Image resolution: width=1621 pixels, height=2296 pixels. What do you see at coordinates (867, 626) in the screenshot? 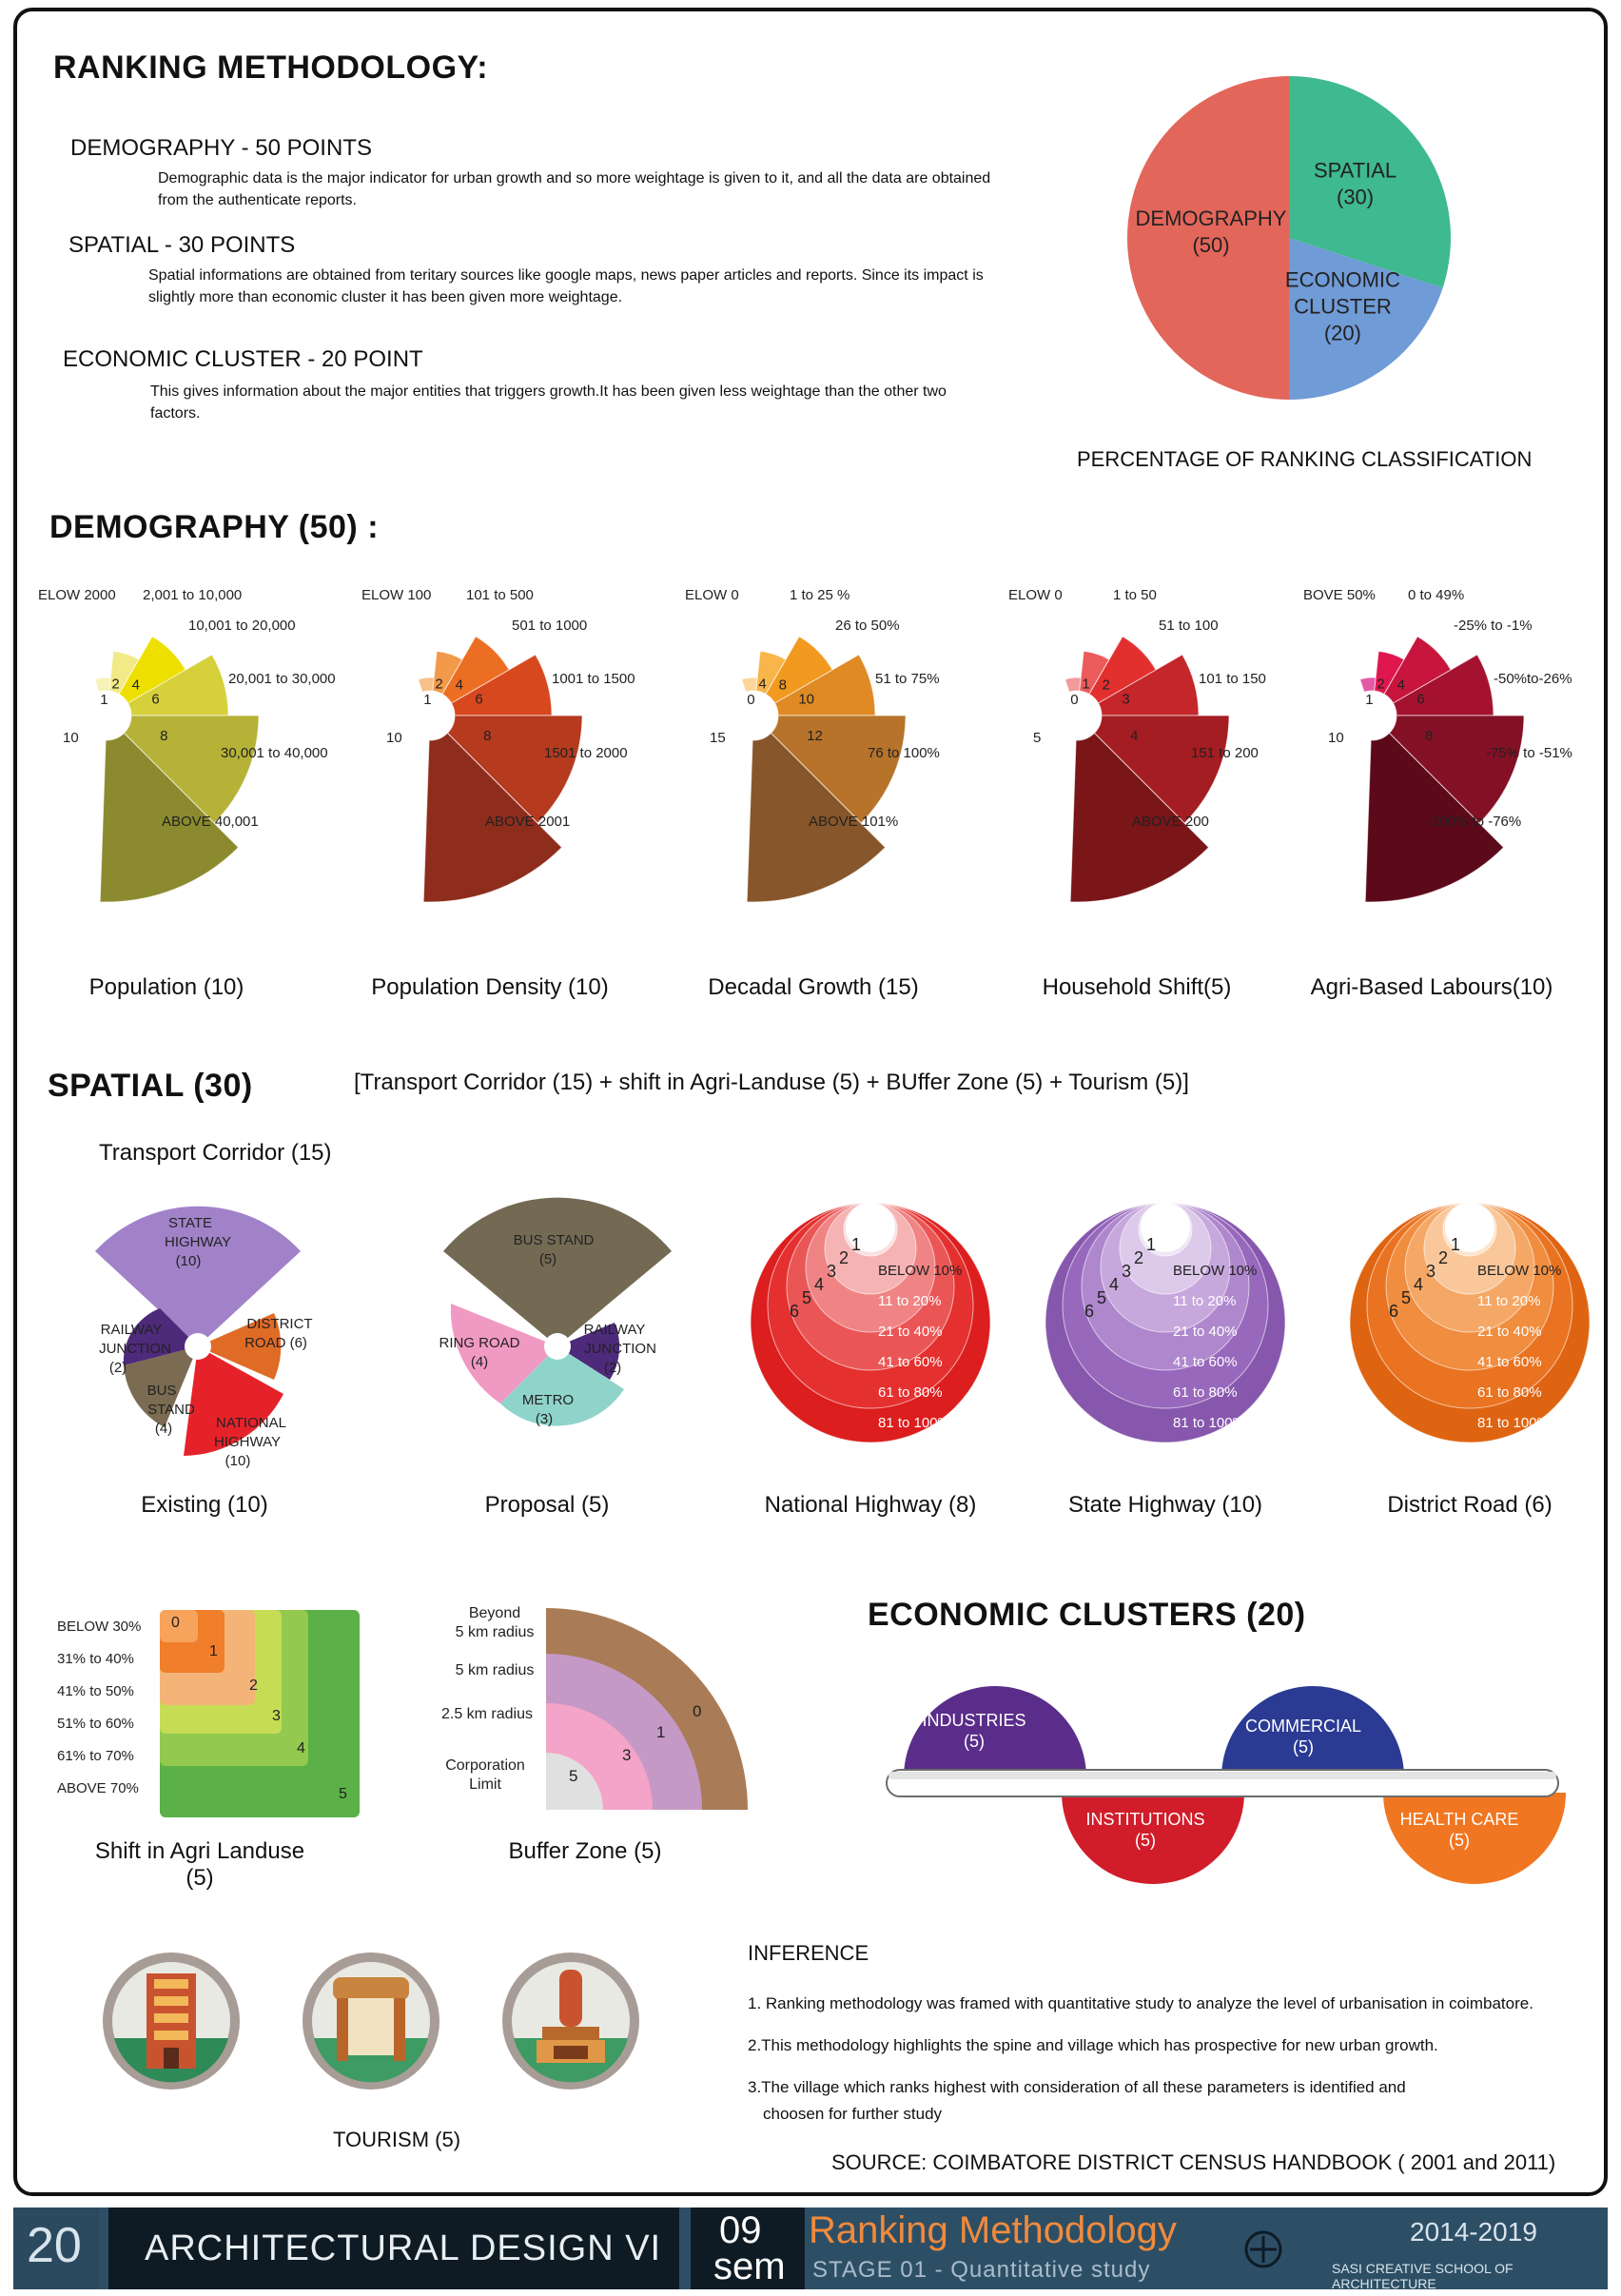
I see `range-label-3: 26 to 50%` at bounding box center [867, 626].